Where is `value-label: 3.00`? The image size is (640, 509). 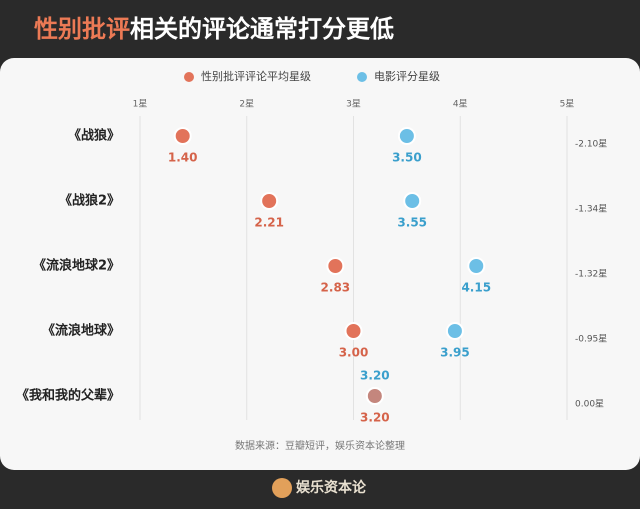
value-label: 3.00 is located at coordinates (354, 353).